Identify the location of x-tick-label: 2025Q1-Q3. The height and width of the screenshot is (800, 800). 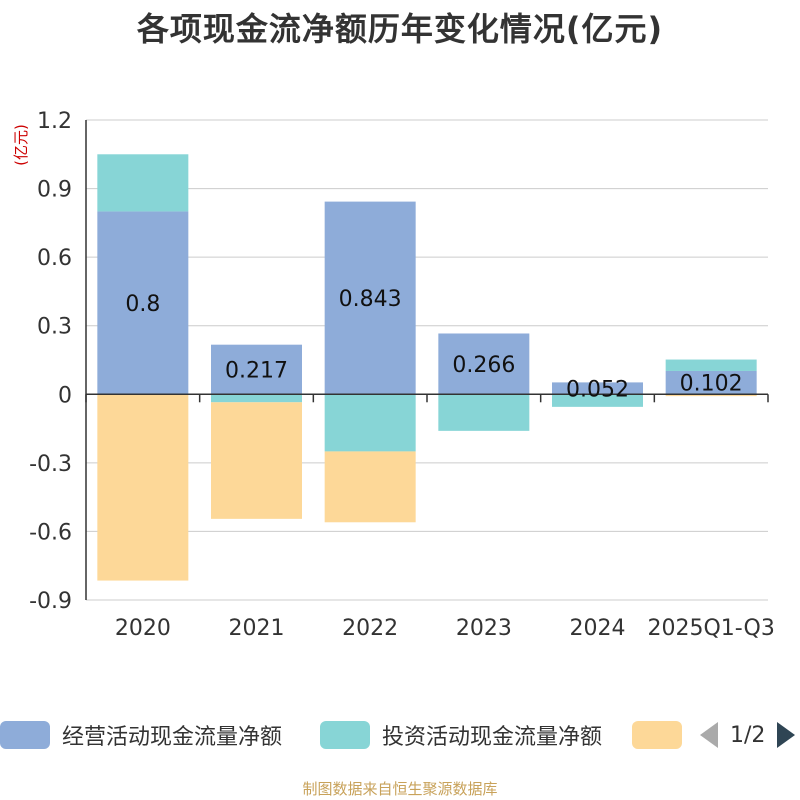
(710, 628).